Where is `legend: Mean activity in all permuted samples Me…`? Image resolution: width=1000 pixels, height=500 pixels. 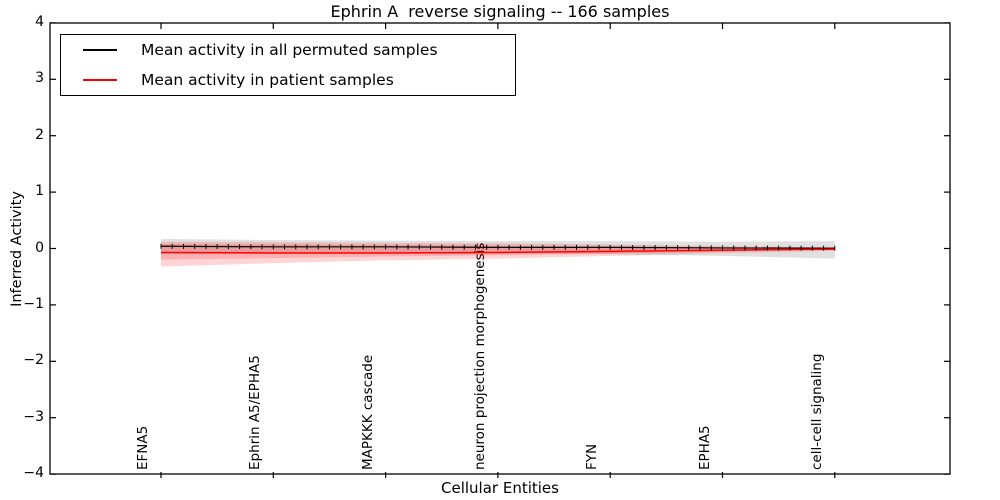
legend: Mean activity in all permuted samples Me… is located at coordinates (288, 65).